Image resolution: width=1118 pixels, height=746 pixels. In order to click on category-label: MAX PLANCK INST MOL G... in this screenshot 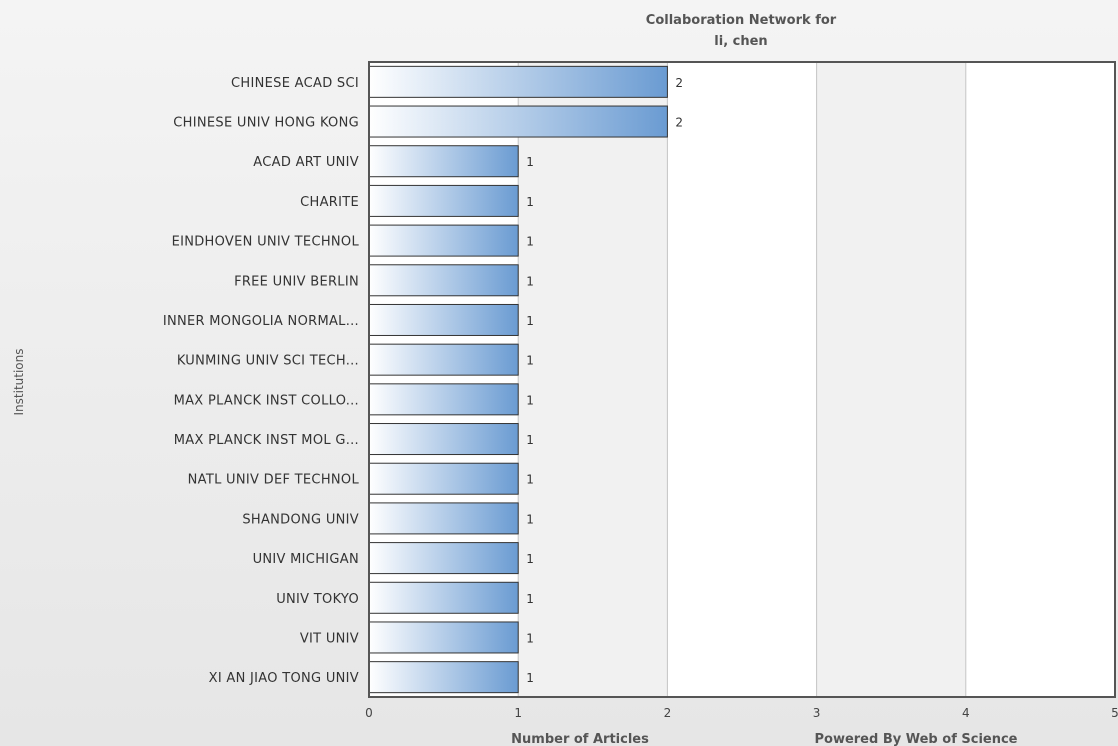, I will do `click(266, 440)`.